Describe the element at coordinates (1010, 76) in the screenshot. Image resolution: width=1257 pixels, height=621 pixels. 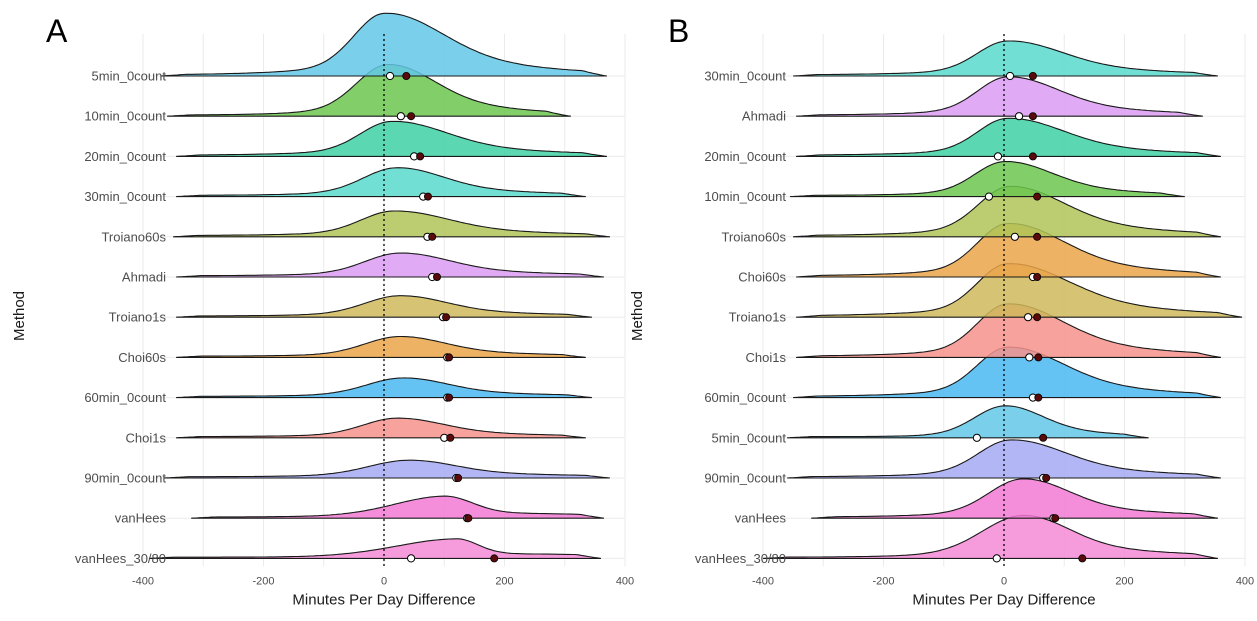
I see `median-point-30min_0count` at that location.